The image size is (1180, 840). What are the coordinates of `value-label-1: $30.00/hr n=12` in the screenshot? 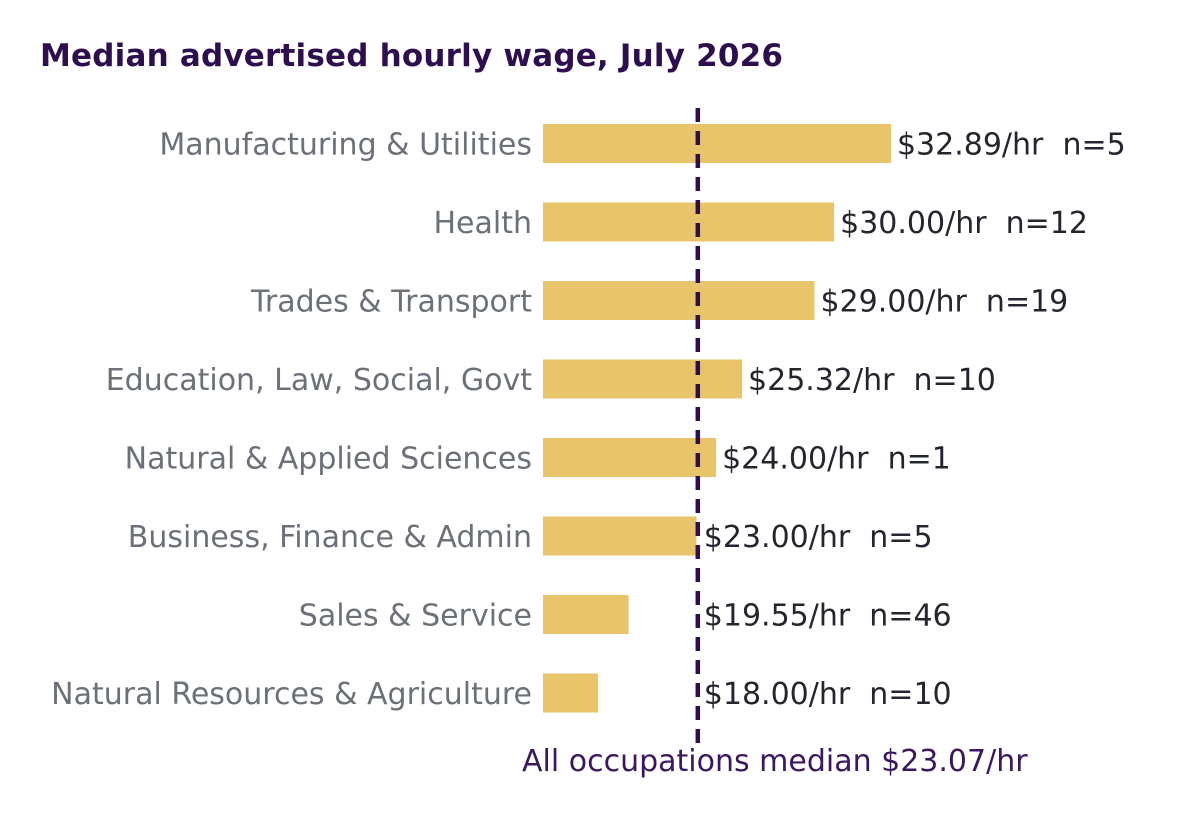 It's located at (964, 223).